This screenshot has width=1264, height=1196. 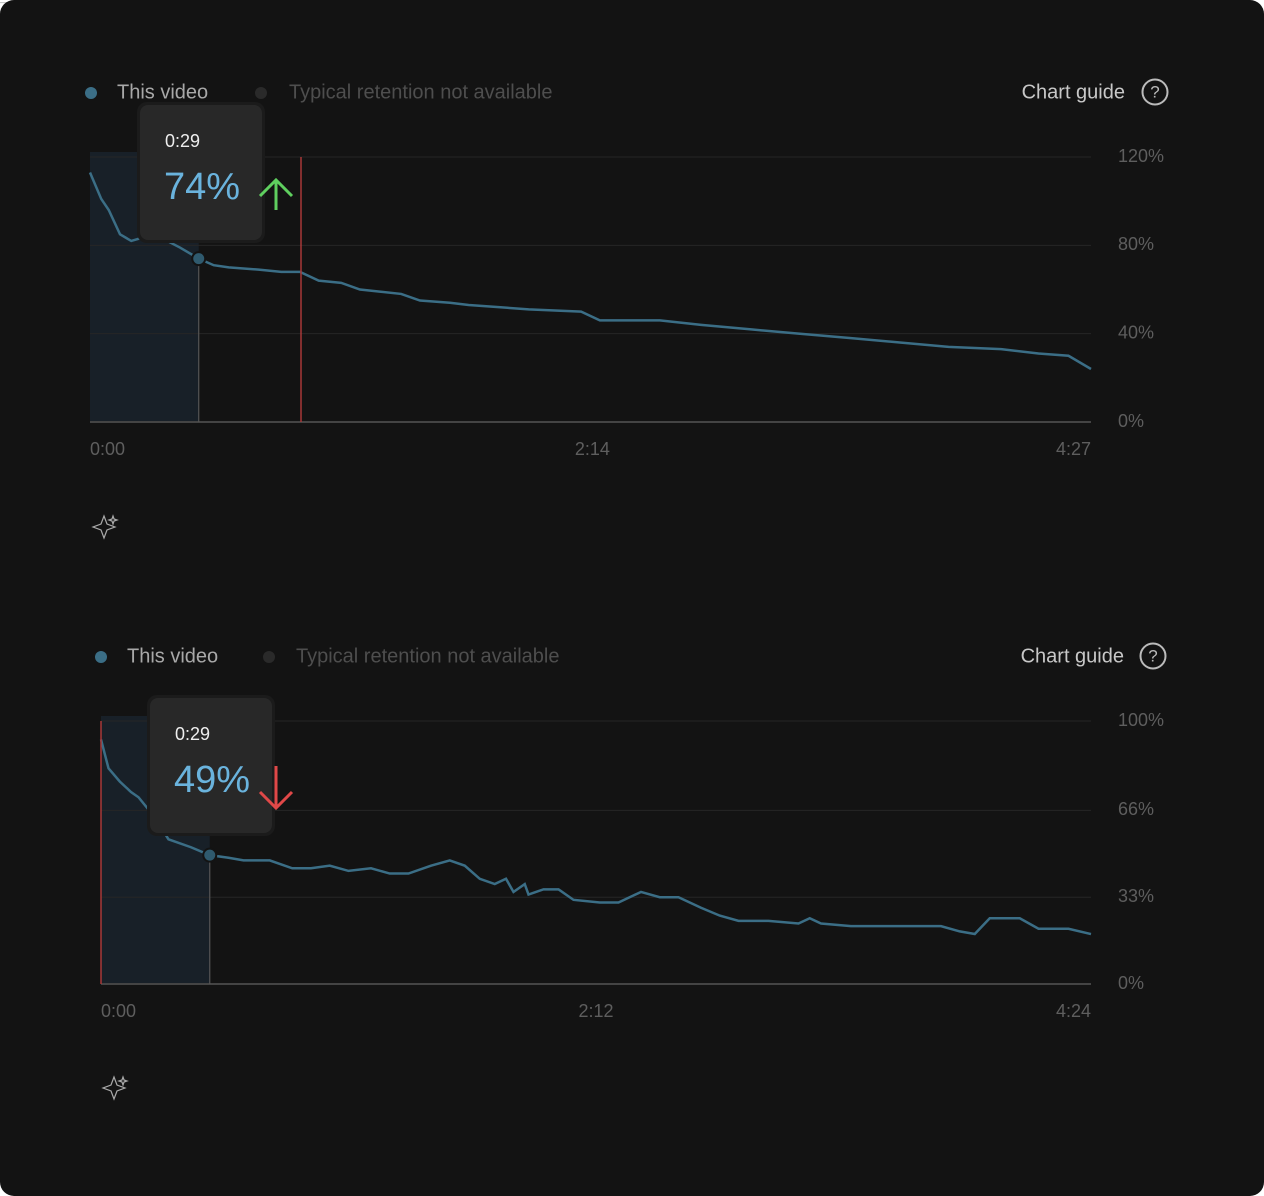 What do you see at coordinates (1136, 332) in the screenshot?
I see `y-tick-label: 40%` at bounding box center [1136, 332].